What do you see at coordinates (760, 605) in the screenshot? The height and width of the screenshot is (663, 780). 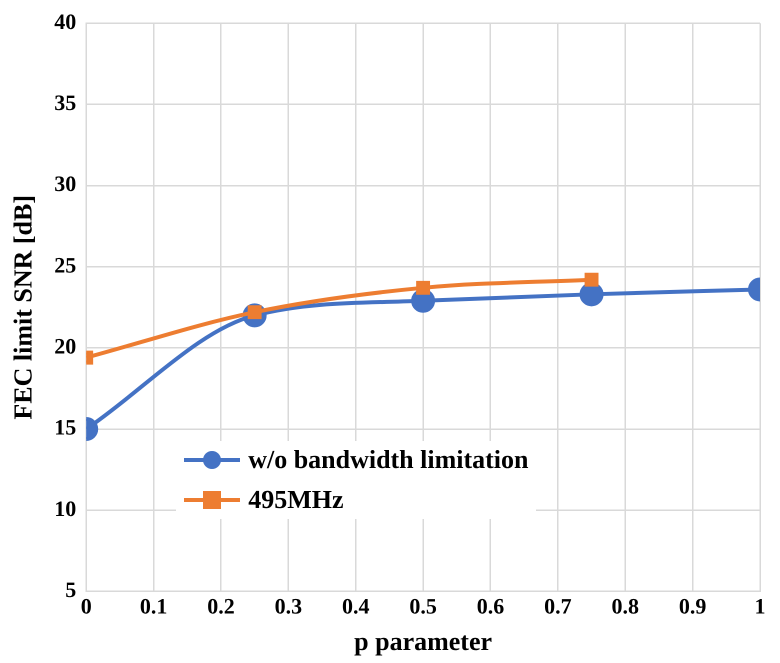 I see `x-tick-label: 1` at bounding box center [760, 605].